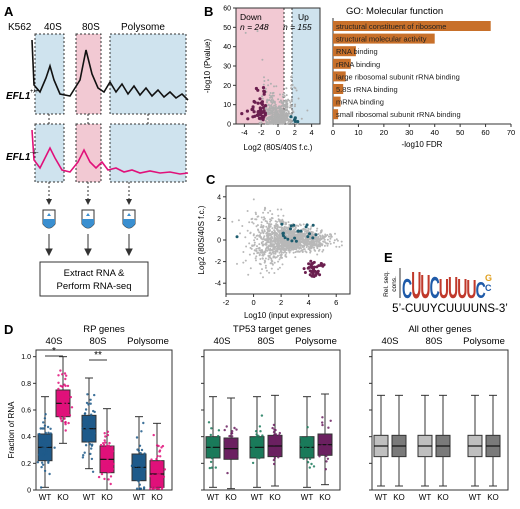  I want to click on box-panel-frame, so click(272, 420).